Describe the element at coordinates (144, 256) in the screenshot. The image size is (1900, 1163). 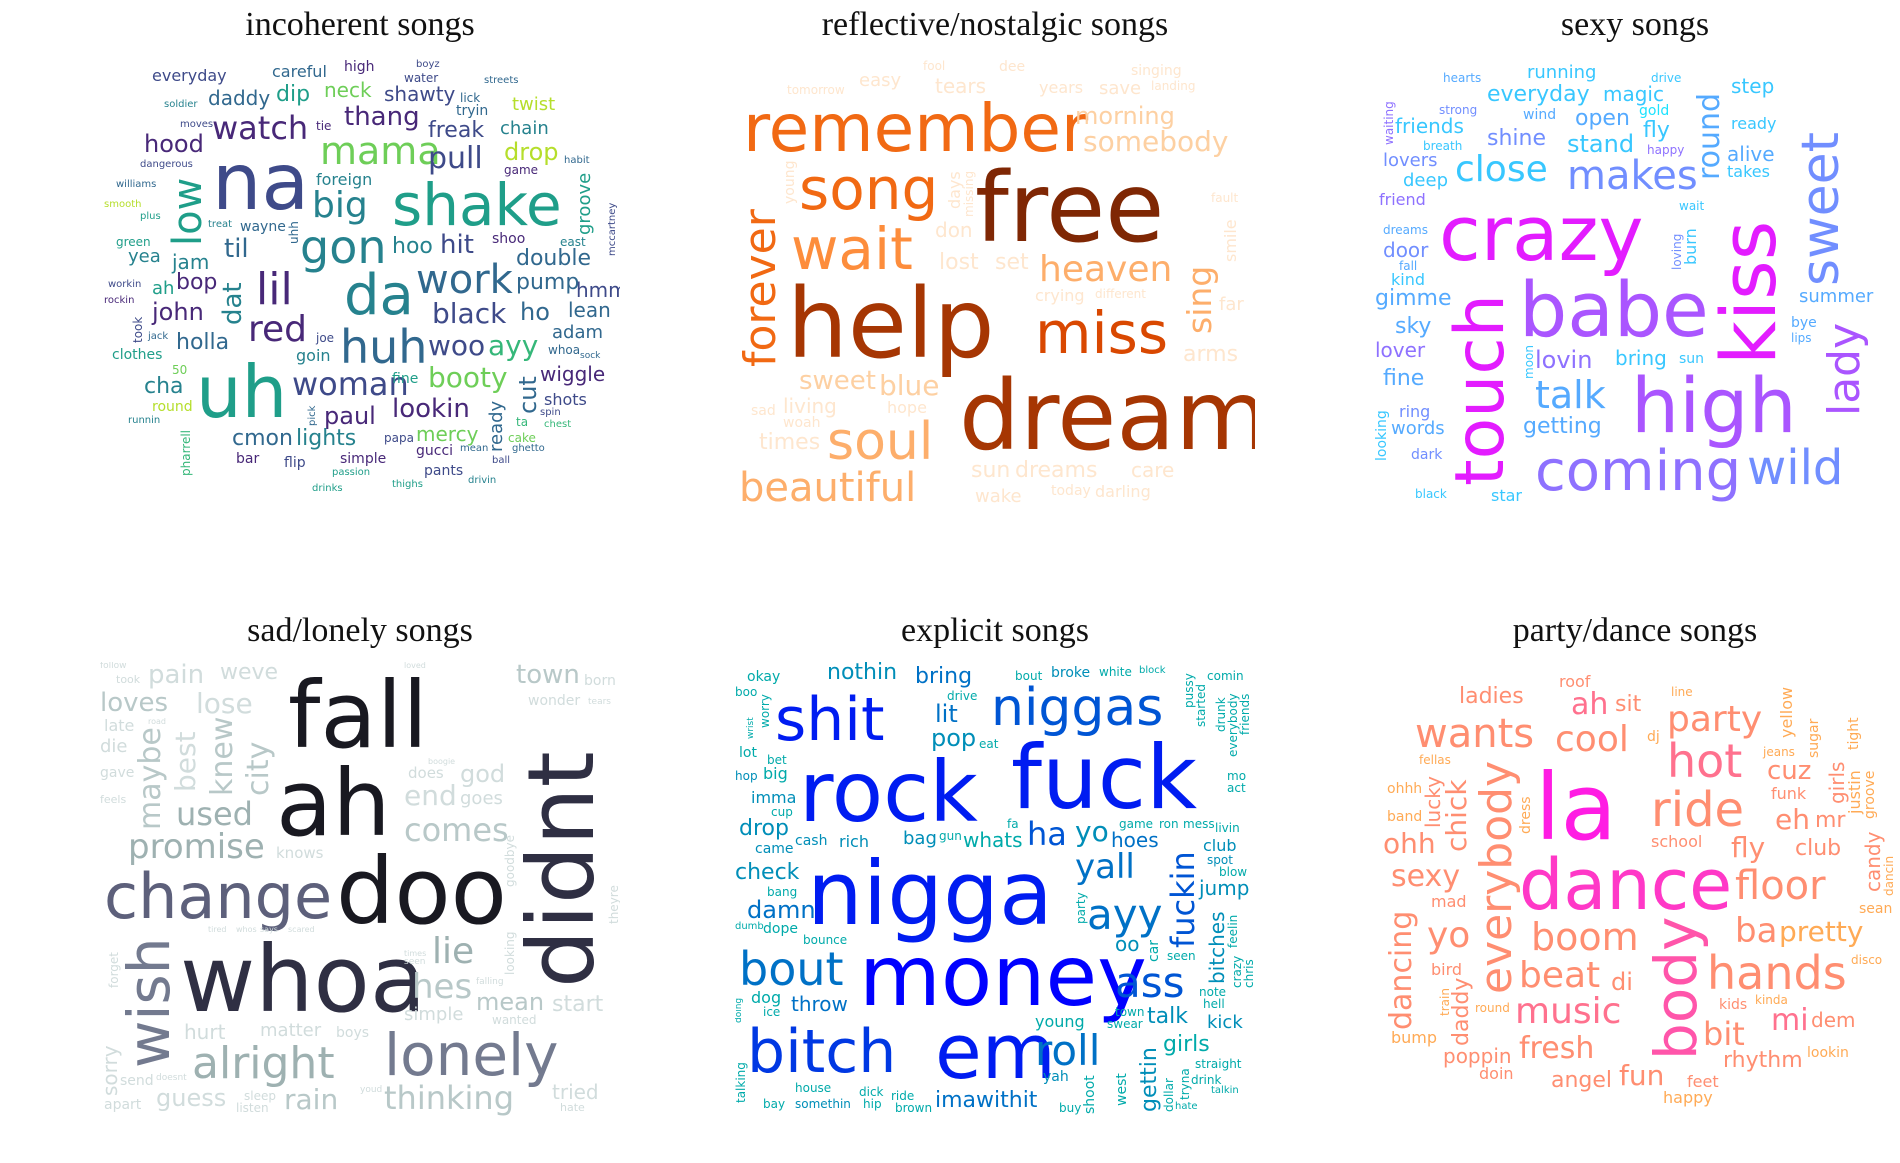
I see `cloud-word: yea` at that location.